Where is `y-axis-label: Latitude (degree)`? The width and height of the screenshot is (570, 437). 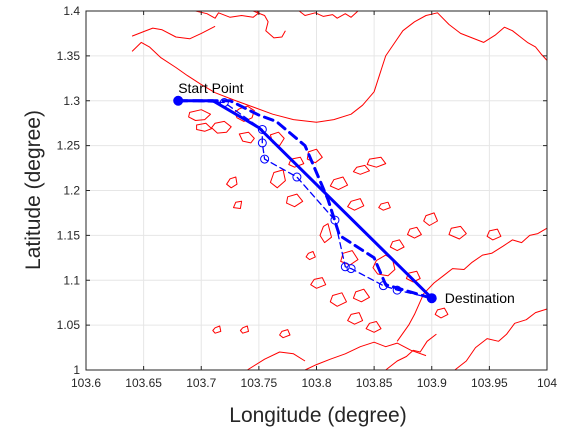 y-axis-label: Latitude (degree) is located at coordinates (33, 190).